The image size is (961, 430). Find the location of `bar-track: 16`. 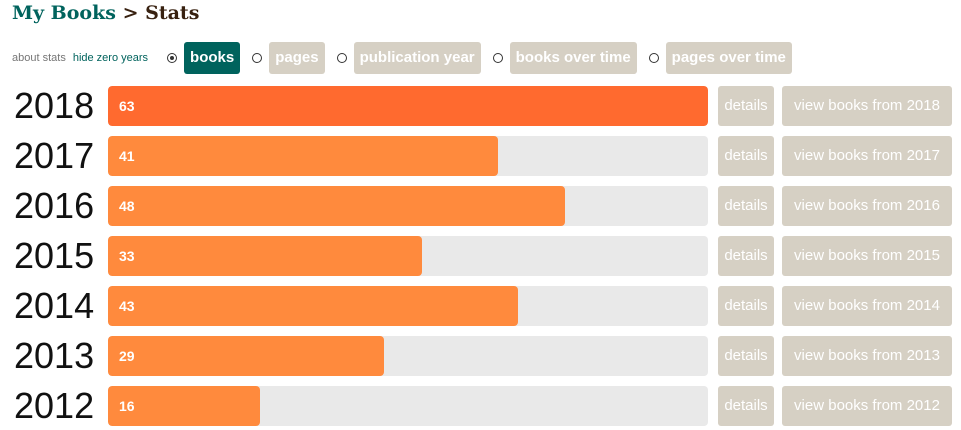

bar-track: 16 is located at coordinates (408, 406).